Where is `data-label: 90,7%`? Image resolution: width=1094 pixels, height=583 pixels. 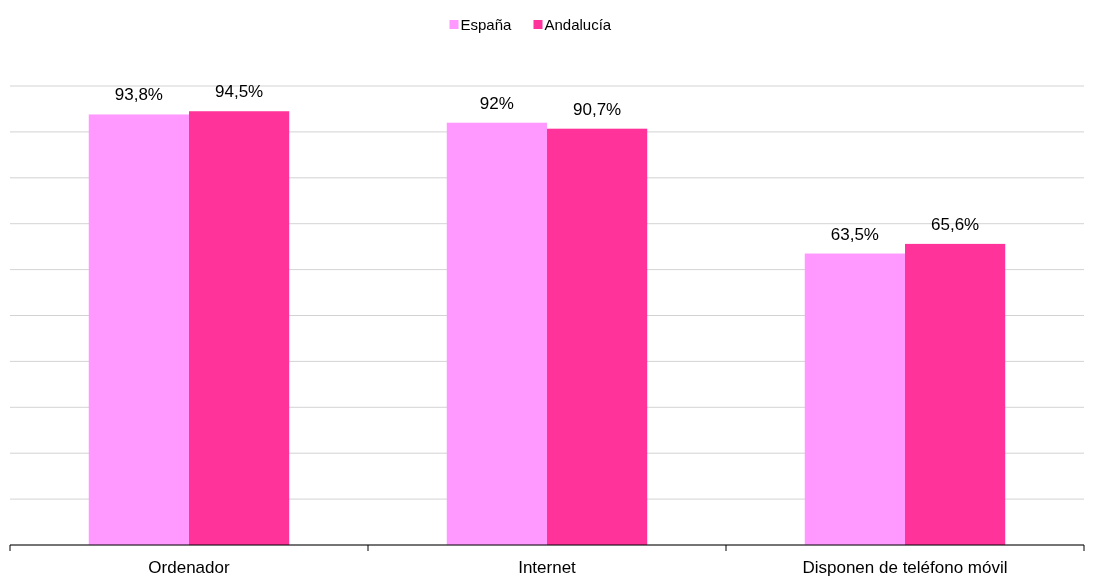
data-label: 90,7% is located at coordinates (597, 109).